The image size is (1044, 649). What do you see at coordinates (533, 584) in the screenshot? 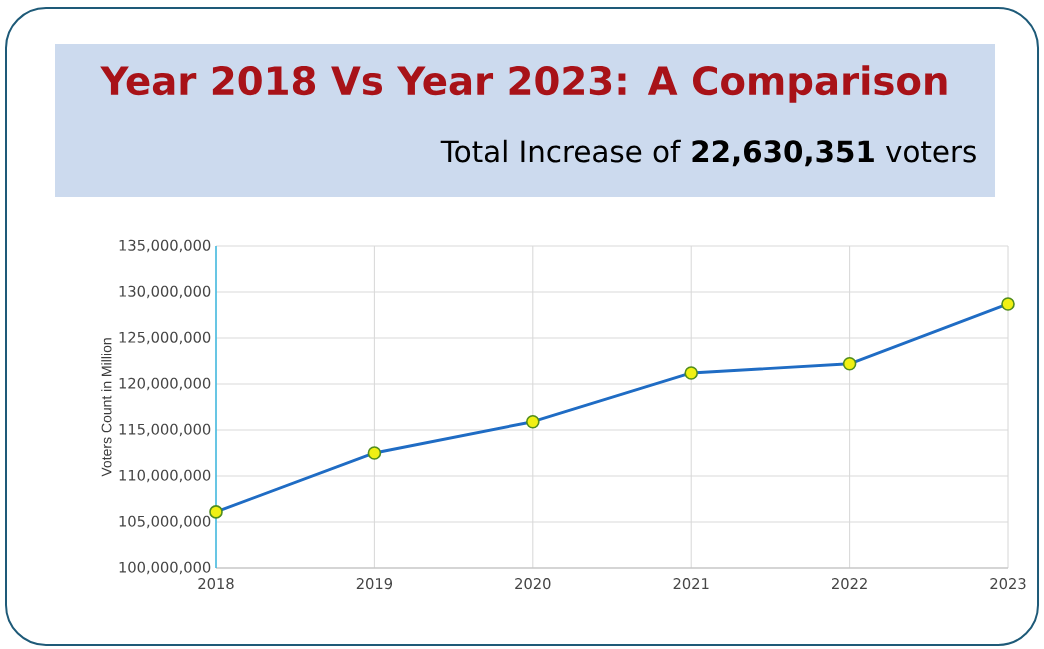
I see `x-tick-label: 2020` at bounding box center [533, 584].